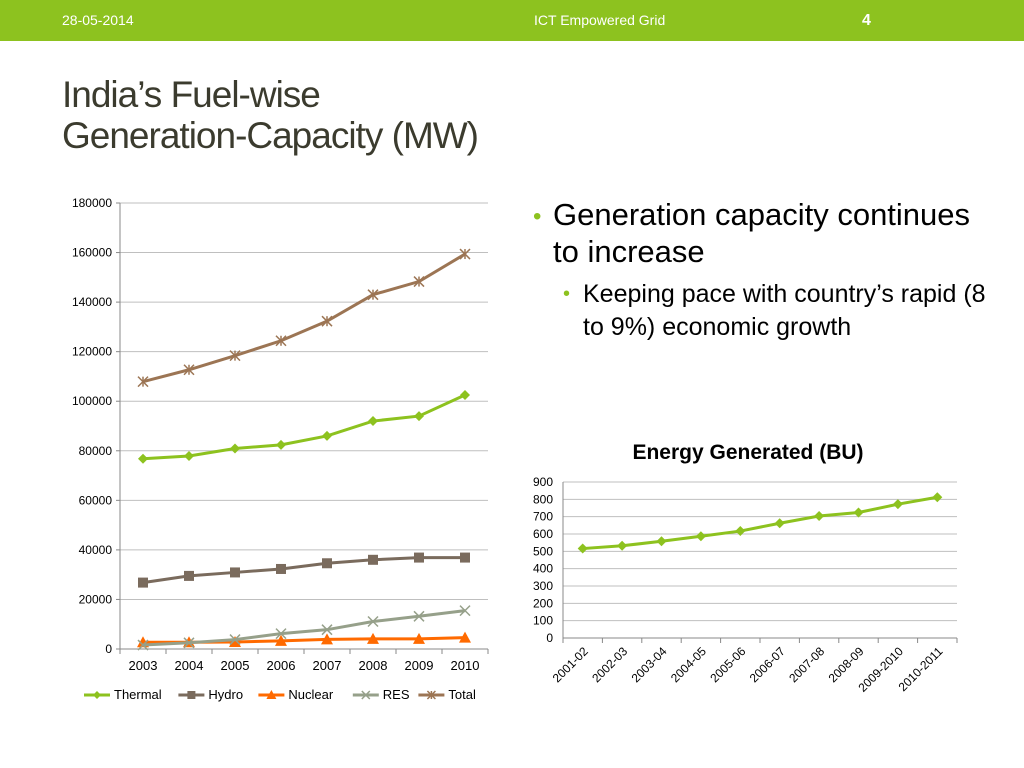 The height and width of the screenshot is (768, 1024). I want to click on y-tick-label: 500, so click(543, 551).